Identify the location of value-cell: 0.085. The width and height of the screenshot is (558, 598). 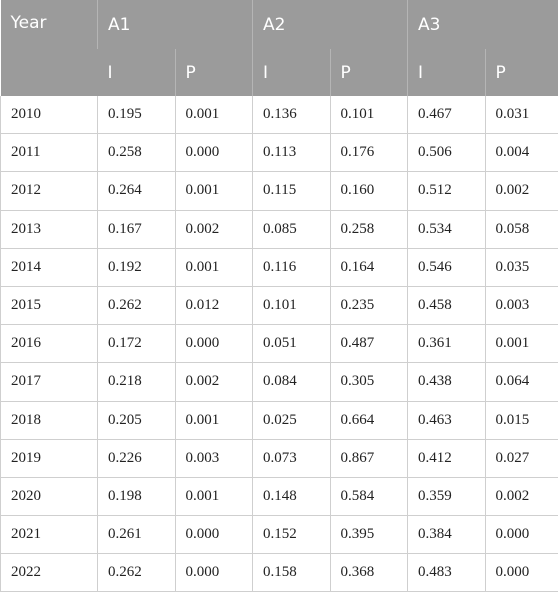
(291, 229).